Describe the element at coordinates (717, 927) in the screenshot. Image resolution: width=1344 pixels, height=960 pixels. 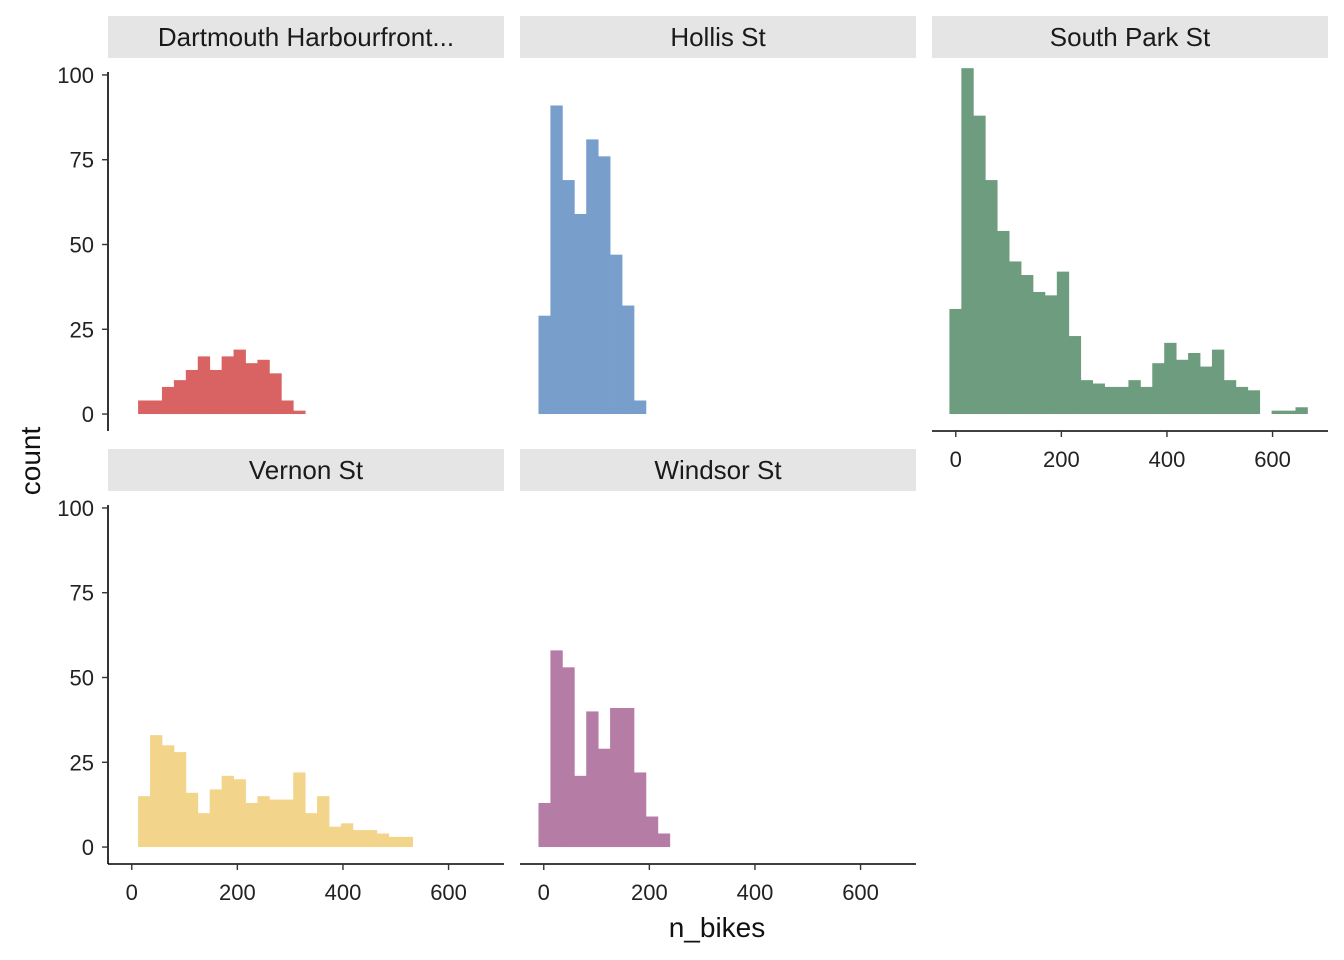
I see `x-axis-title: n_bikes` at that location.